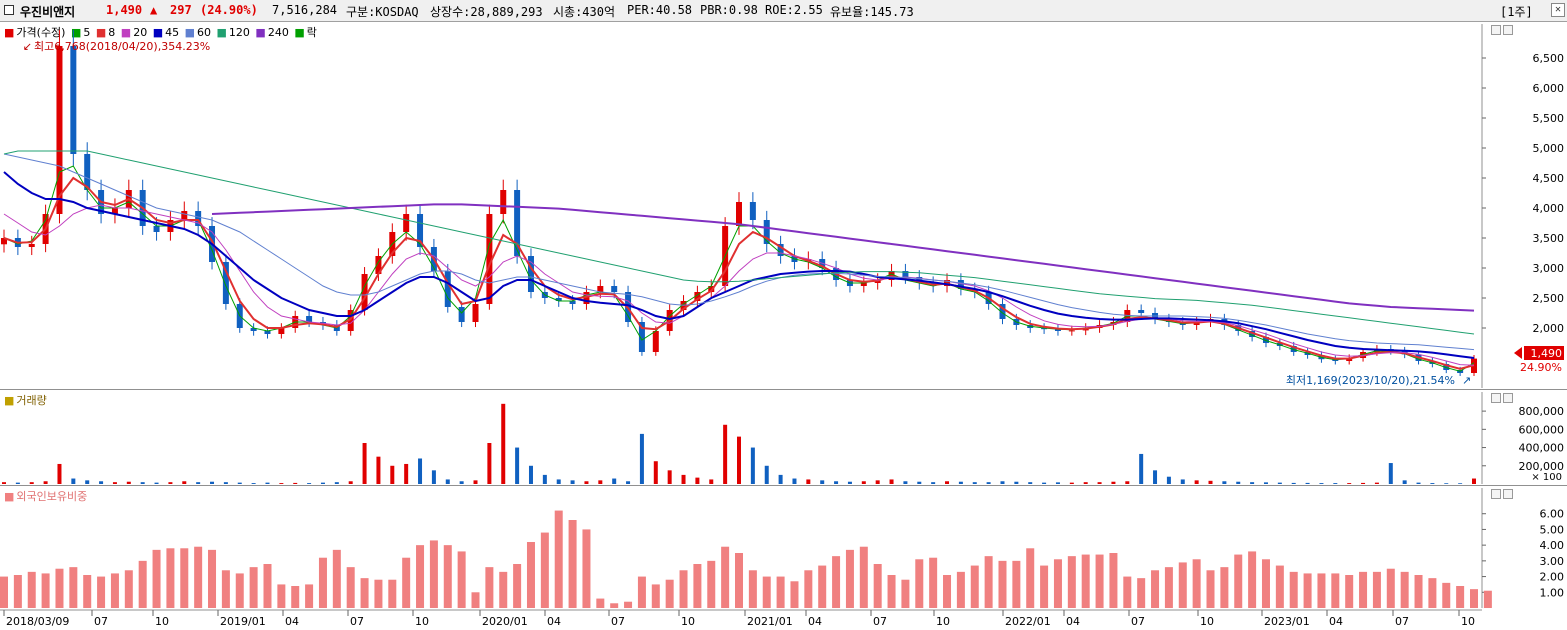 The height and width of the screenshot is (630, 1567). I want to click on price-change: 297, so click(181, 10).